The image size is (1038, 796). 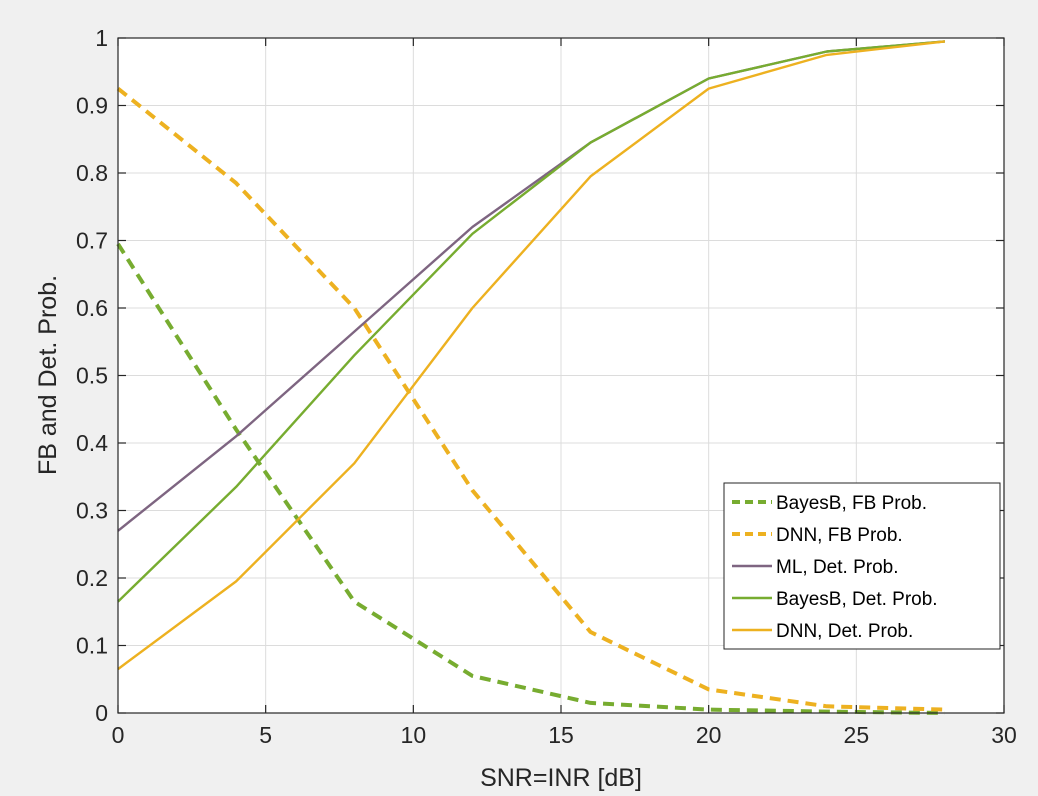 I want to click on y-tick-label: 0.1, so click(x=92, y=646).